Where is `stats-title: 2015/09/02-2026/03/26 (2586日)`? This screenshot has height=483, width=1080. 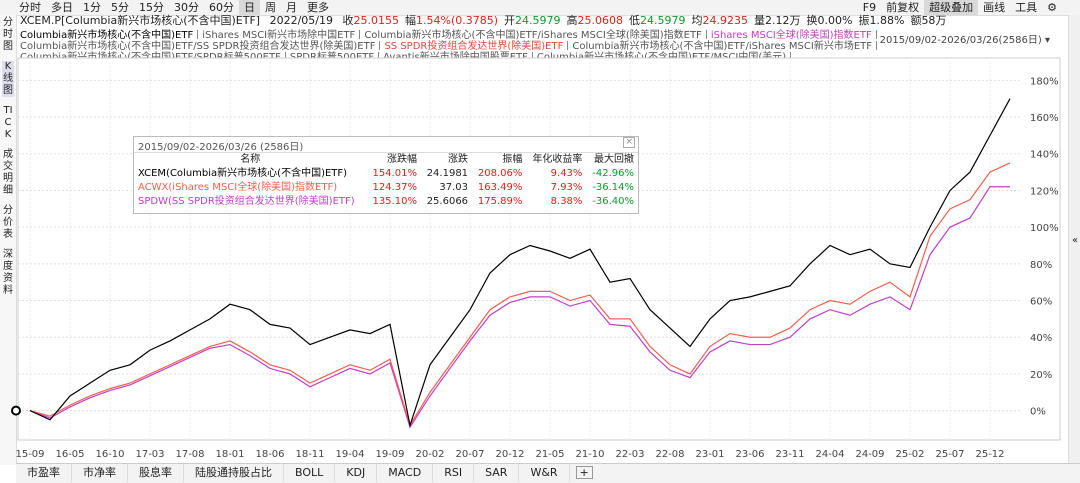 stats-title: 2015/09/02-2026/03/26 (2586日) is located at coordinates (221, 147).